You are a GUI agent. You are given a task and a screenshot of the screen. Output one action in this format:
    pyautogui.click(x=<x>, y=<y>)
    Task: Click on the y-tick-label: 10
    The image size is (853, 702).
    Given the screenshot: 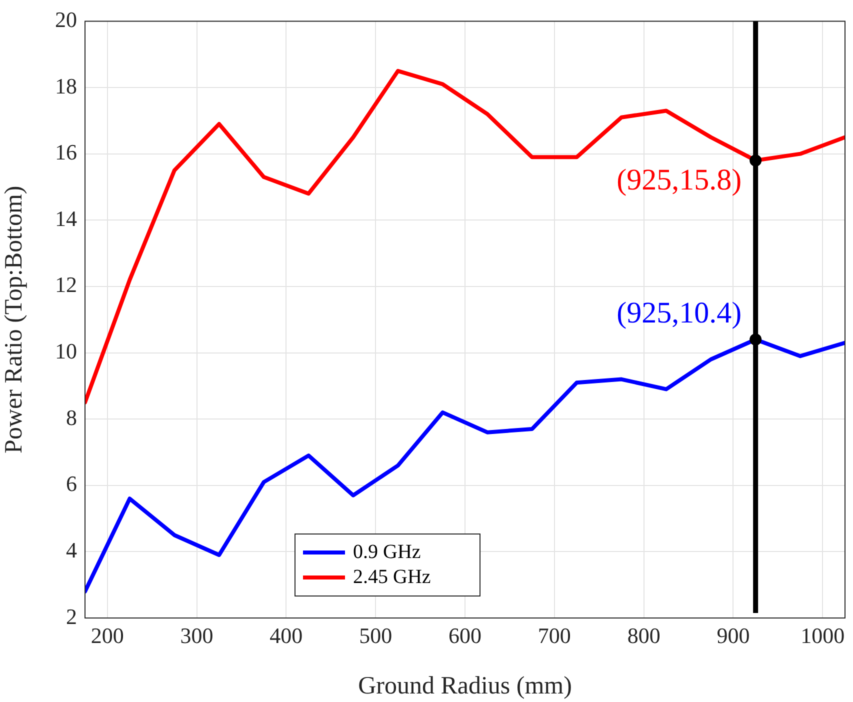 What is the action you would take?
    pyautogui.click(x=66, y=351)
    